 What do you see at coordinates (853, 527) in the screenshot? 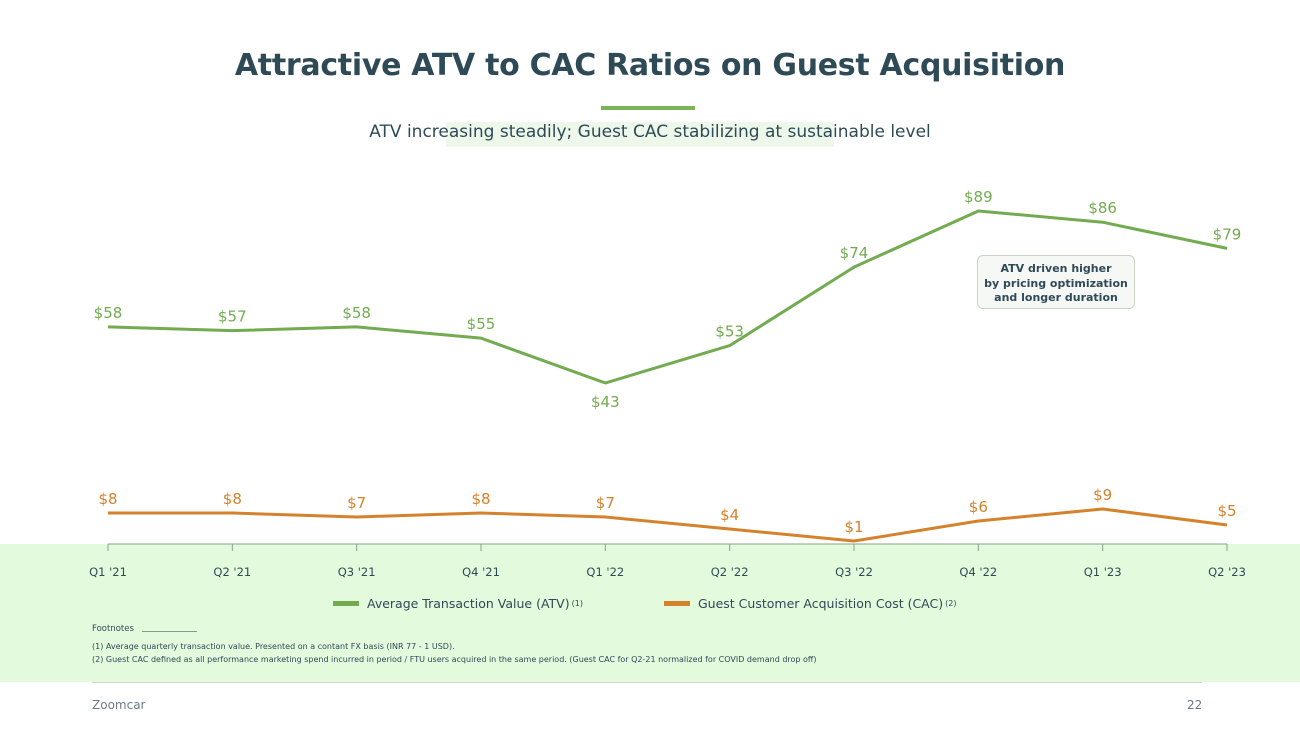
I see `cac-data-label: $1` at bounding box center [853, 527].